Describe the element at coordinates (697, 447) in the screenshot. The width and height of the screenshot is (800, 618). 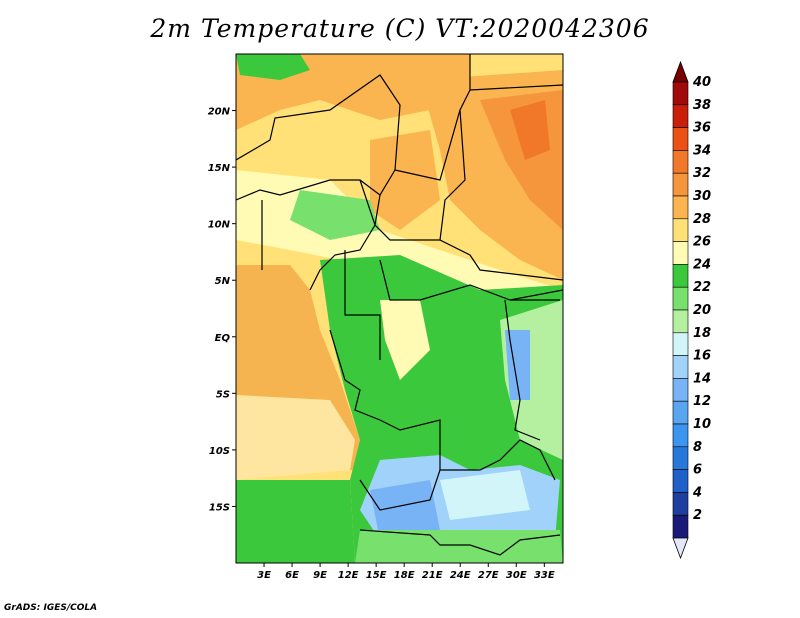
I see `colorbar-label: 8` at that location.